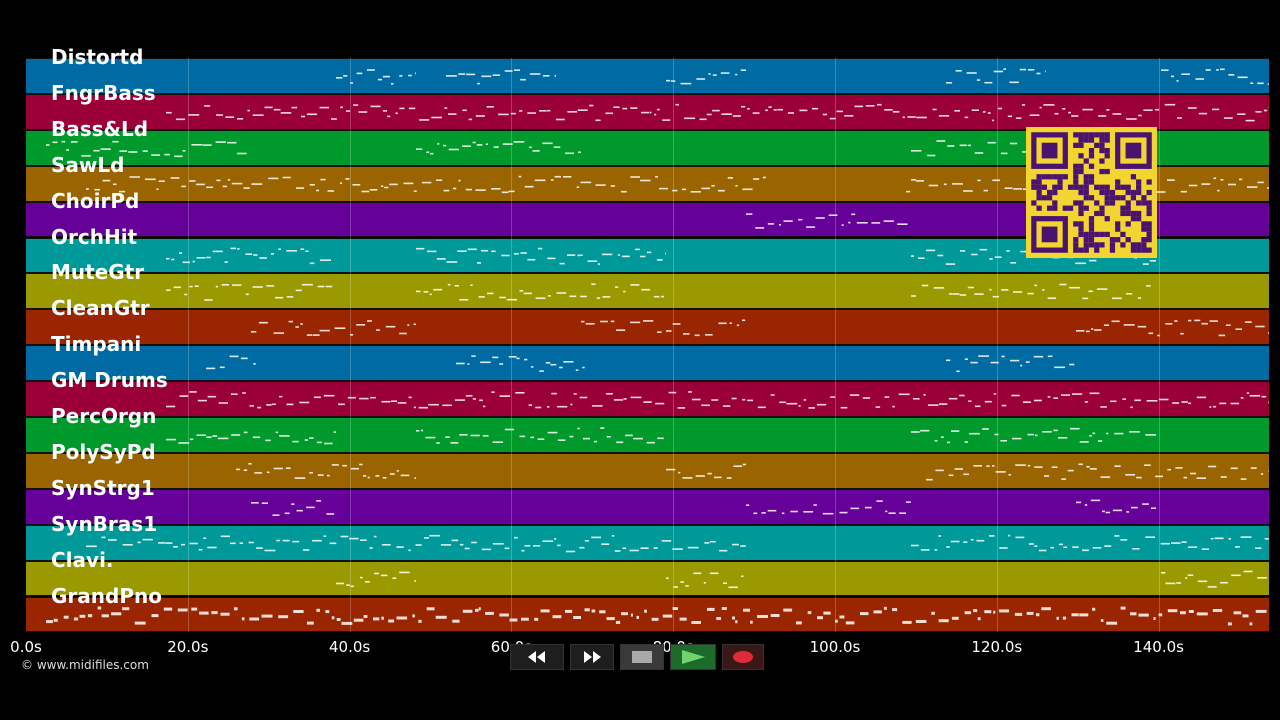 The width and height of the screenshot is (1280, 720). Describe the element at coordinates (642, 657) in the screenshot. I see `stop-button` at that location.